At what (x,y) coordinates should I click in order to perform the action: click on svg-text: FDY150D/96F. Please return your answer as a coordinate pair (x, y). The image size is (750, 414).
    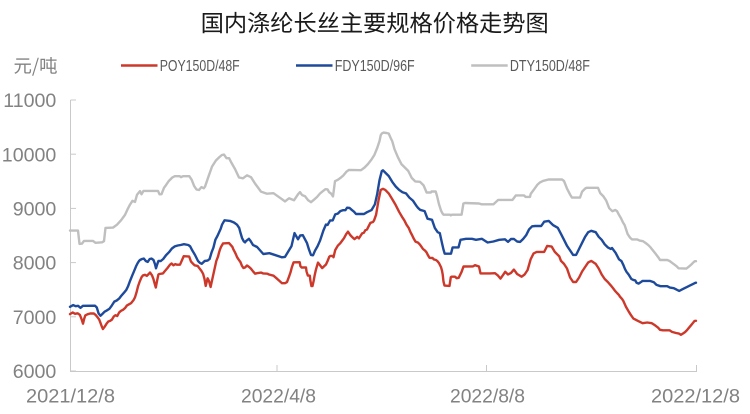
    Looking at the image, I should click on (375, 66).